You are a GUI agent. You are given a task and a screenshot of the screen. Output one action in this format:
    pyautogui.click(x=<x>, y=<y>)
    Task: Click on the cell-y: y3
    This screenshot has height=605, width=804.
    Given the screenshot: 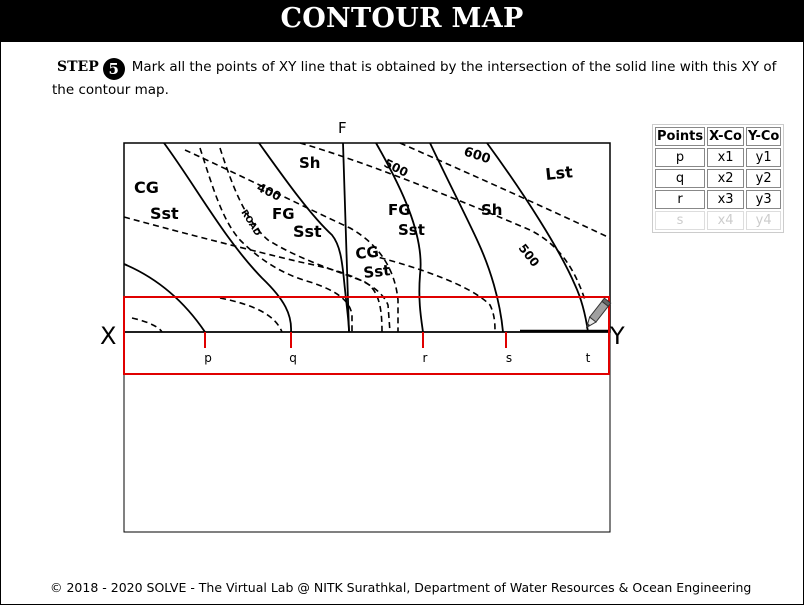 What is the action you would take?
    pyautogui.click(x=763, y=199)
    